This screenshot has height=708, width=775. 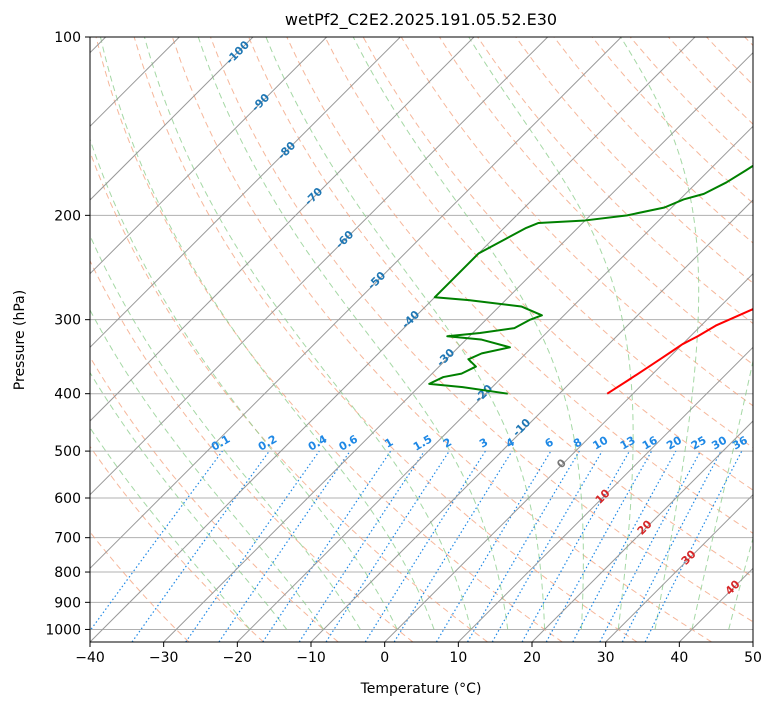 I want to click on dewpoint-line, so click(x=590, y=279).